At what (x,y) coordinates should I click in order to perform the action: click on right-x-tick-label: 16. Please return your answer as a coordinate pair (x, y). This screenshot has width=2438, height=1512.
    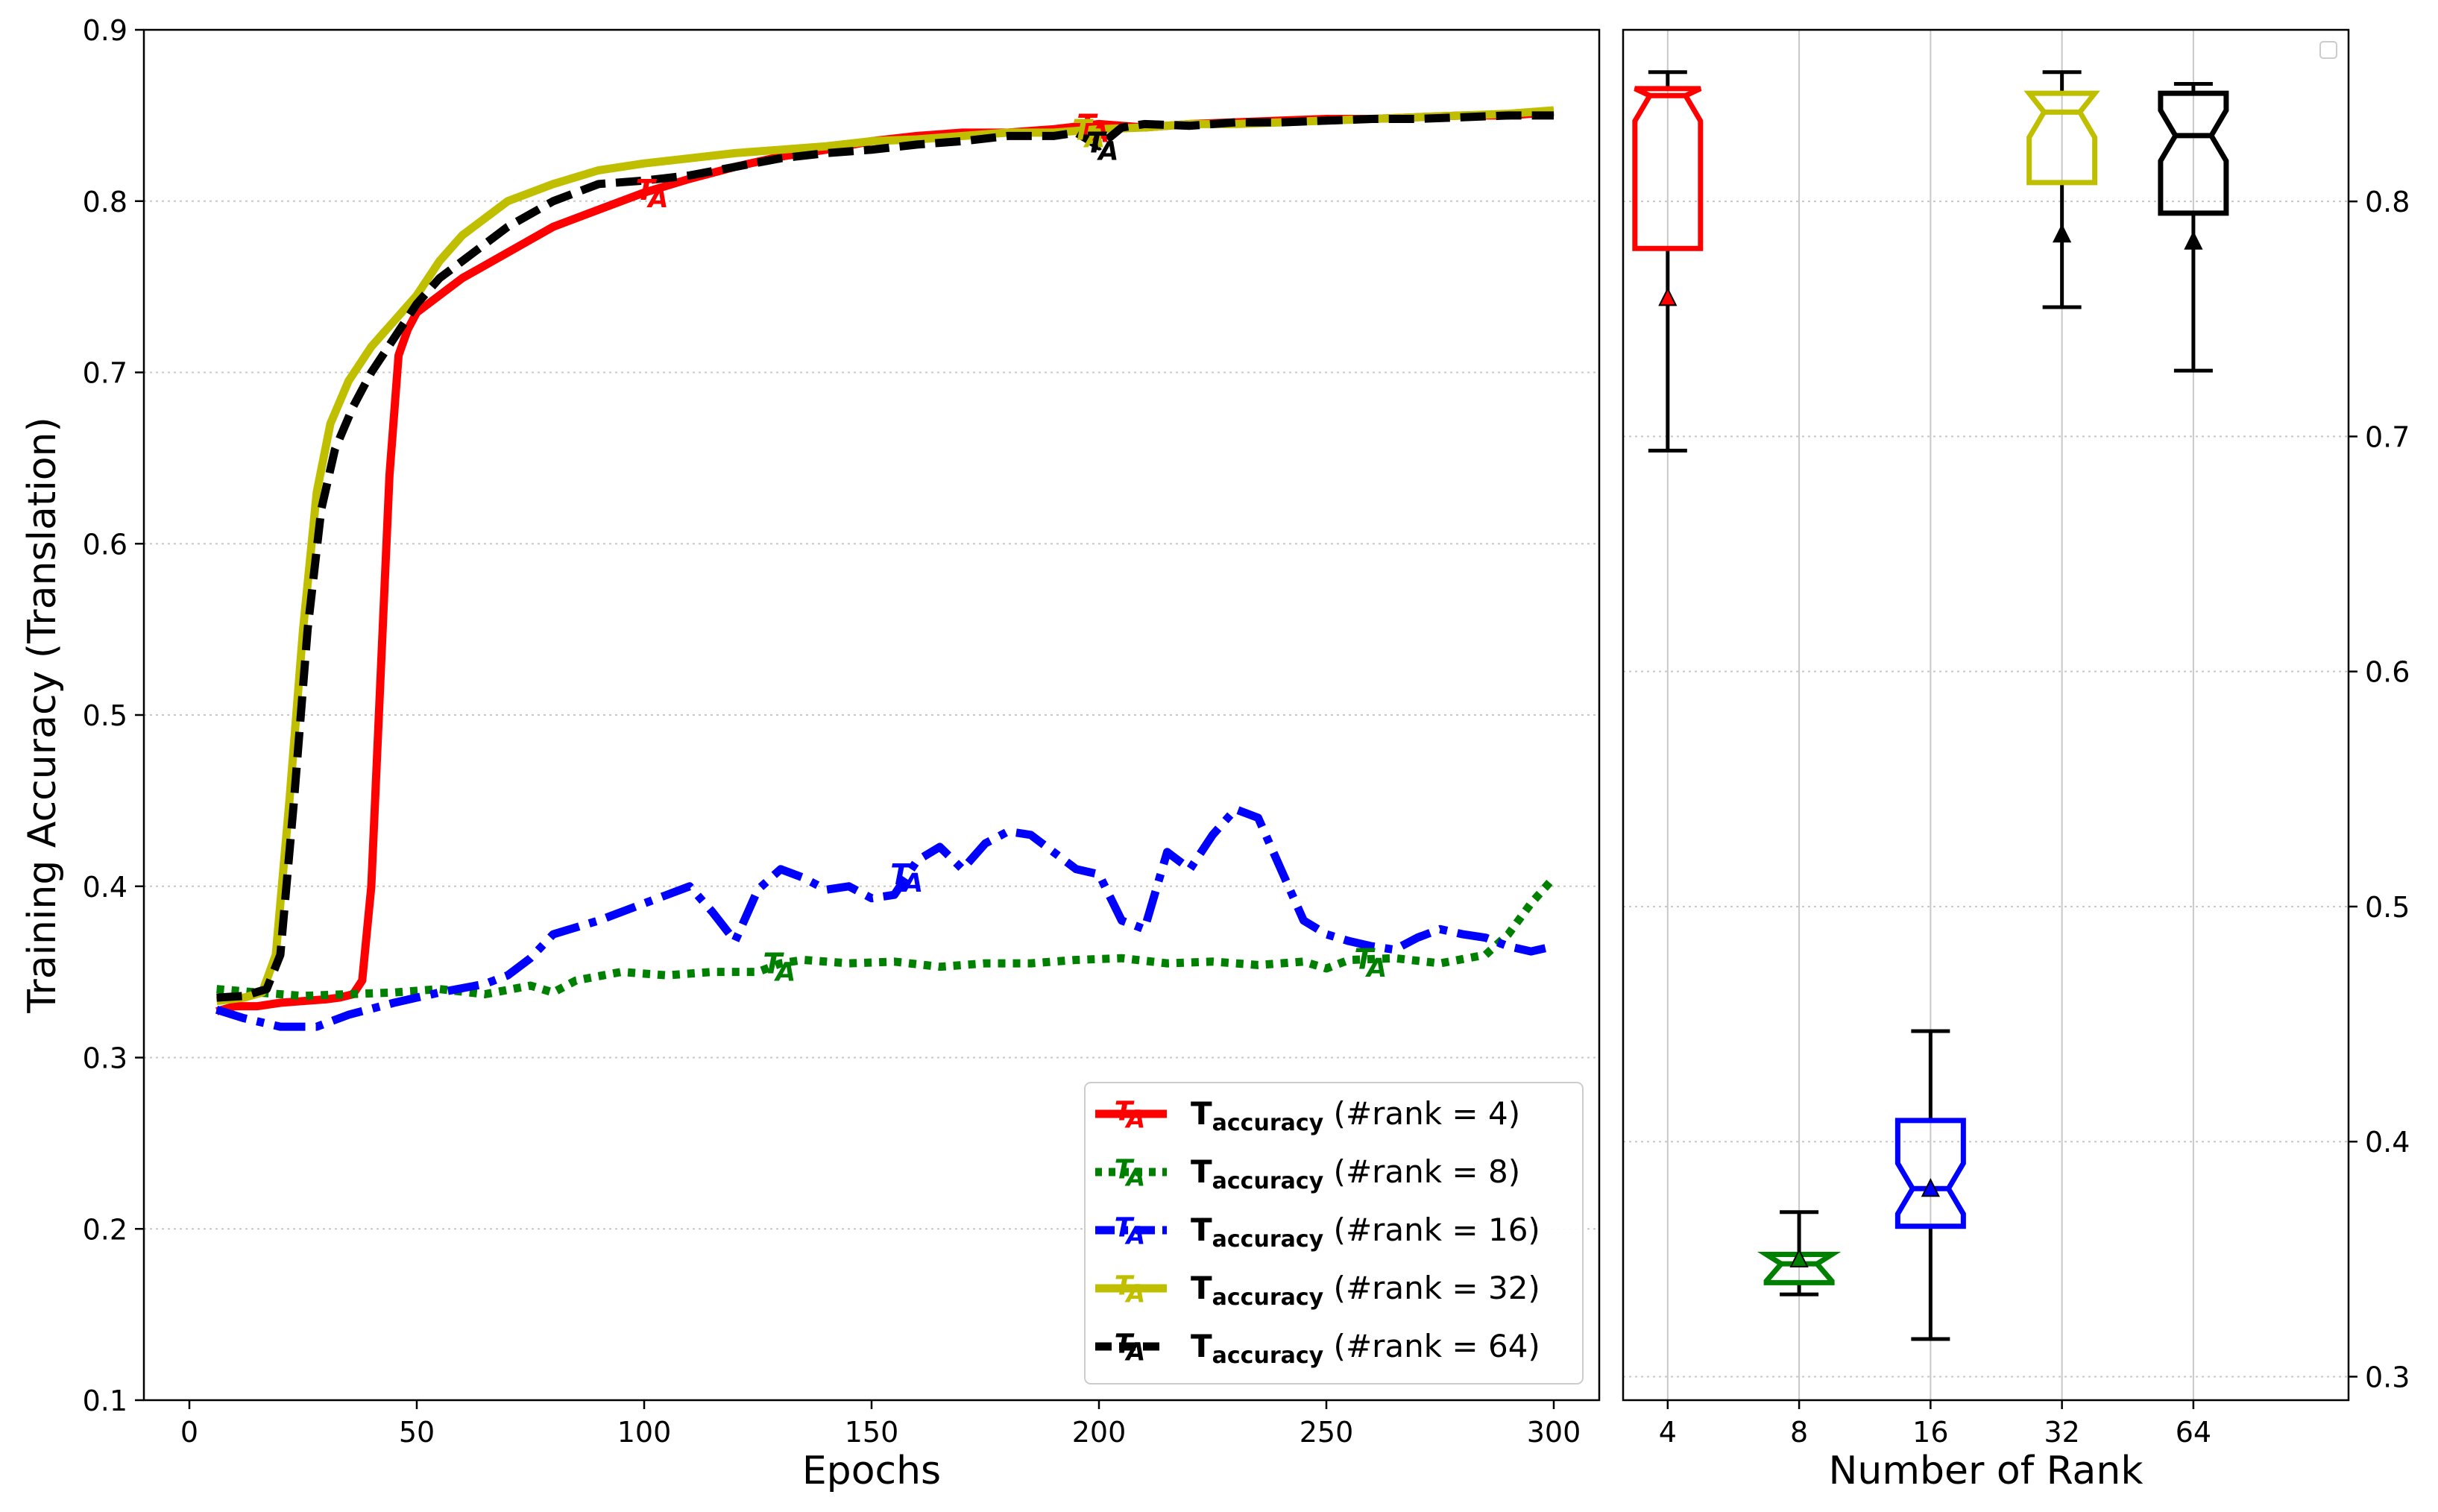
    Looking at the image, I should click on (1930, 1432).